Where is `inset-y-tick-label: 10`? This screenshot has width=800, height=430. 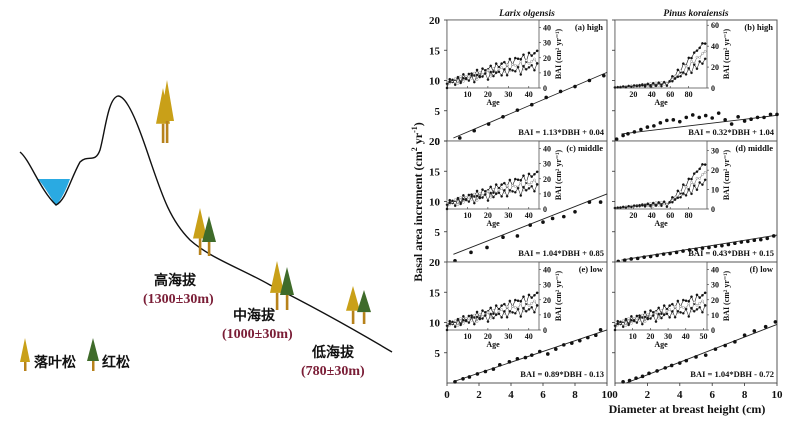 inset-y-tick-label: 10 is located at coordinates (547, 73).